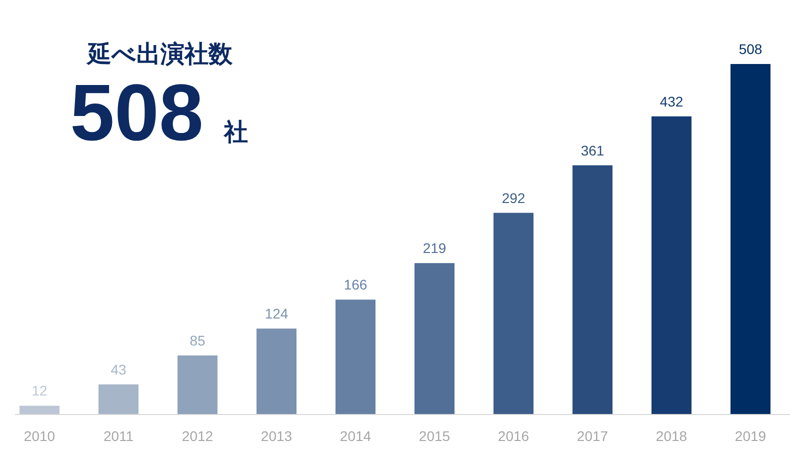 The height and width of the screenshot is (449, 791). Describe the element at coordinates (118, 436) in the screenshot. I see `x-tick-label: 2011` at that location.